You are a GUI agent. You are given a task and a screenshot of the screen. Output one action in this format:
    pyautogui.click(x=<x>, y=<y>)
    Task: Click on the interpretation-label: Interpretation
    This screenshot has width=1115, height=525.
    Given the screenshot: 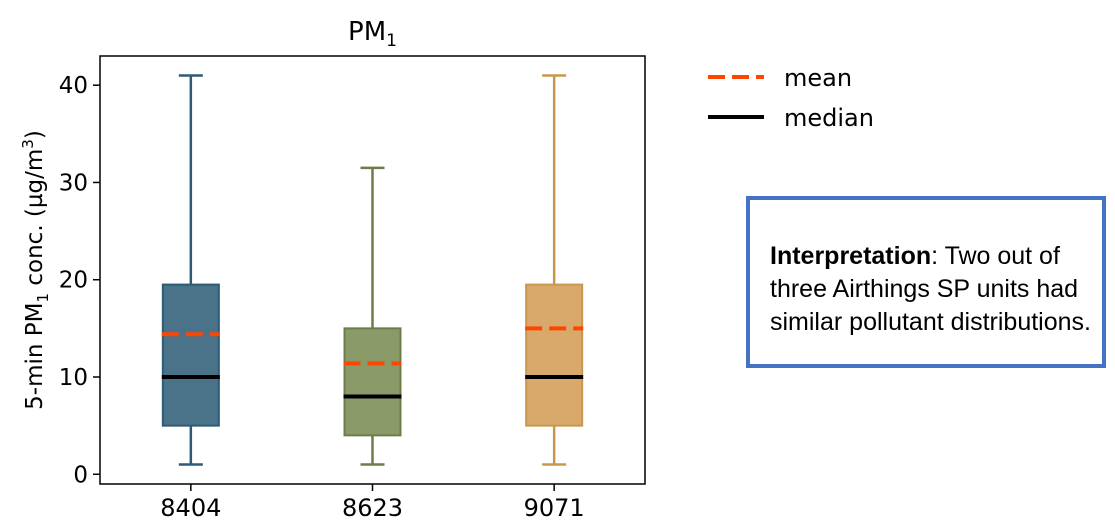 What is the action you would take?
    pyautogui.click(x=851, y=256)
    